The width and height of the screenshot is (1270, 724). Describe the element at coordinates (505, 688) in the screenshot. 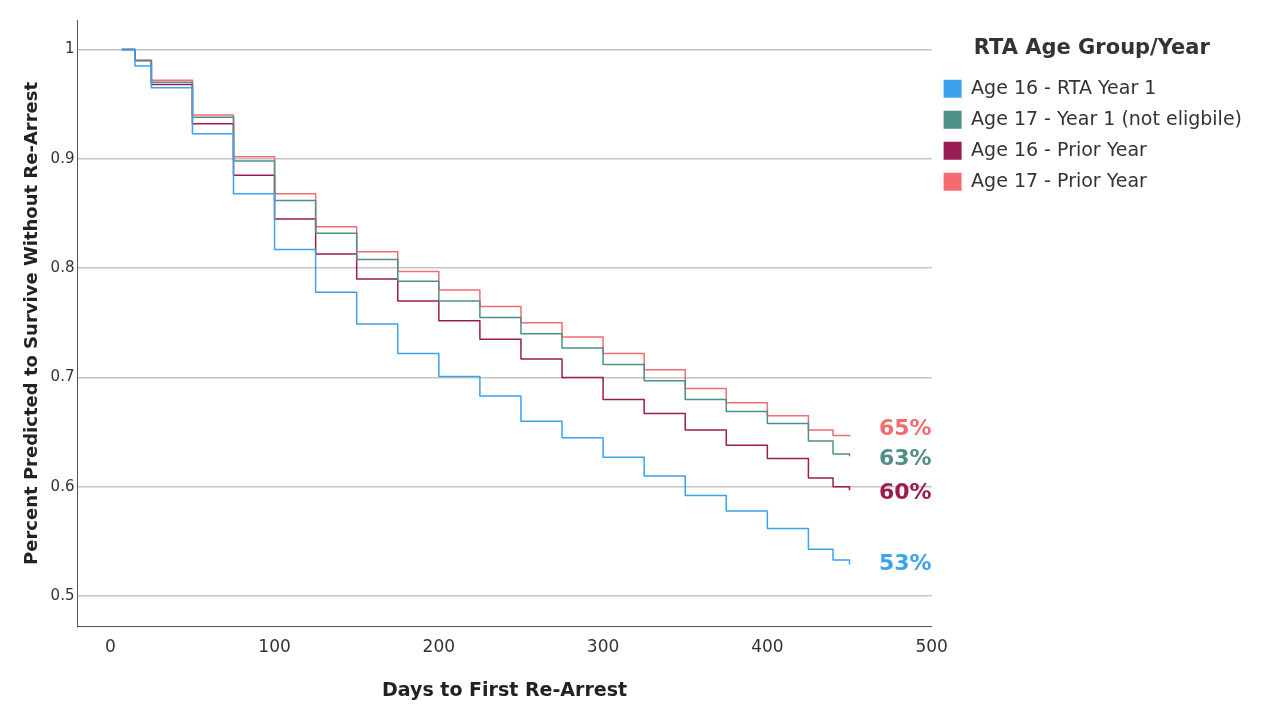

I see `x-axis-title: Days to First Re-Arrest` at that location.